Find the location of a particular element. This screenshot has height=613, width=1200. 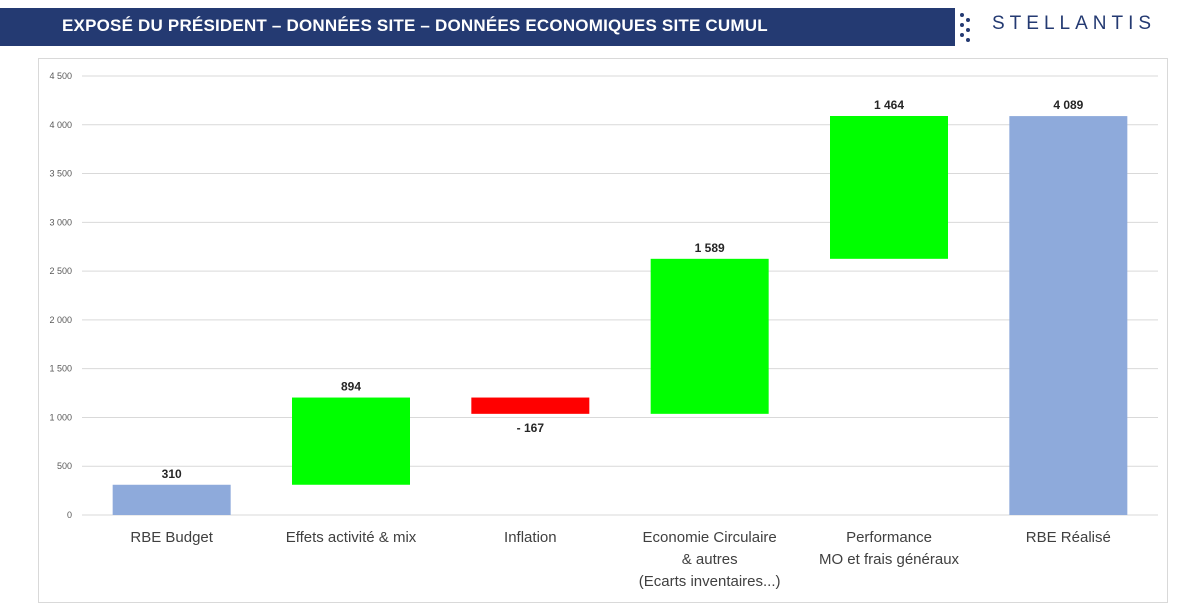

y-tick-label: 1 000 is located at coordinates (60, 417).